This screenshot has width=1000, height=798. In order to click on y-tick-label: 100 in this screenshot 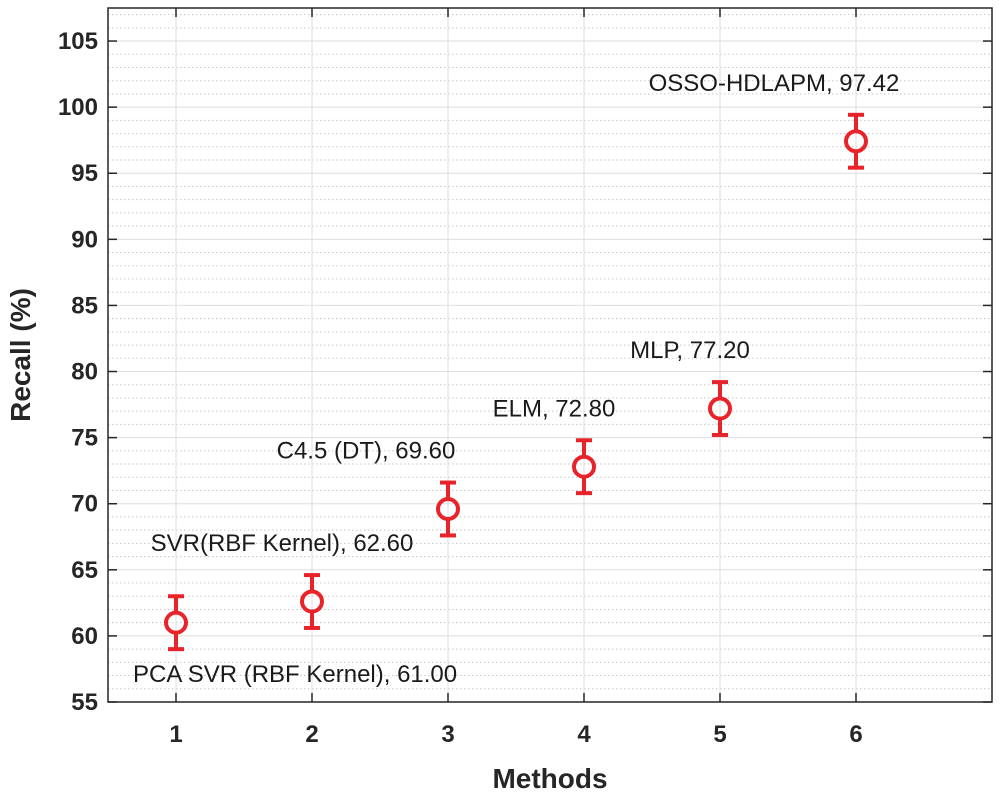, I will do `click(78, 107)`.